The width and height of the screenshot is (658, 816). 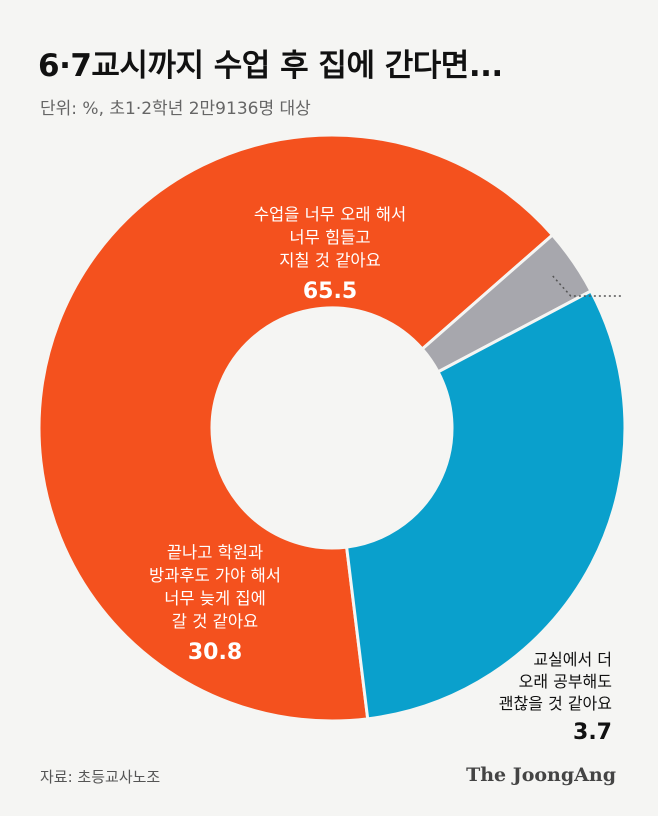 What do you see at coordinates (100, 777) in the screenshot?
I see `source-note: 자료: 초등교사노조` at bounding box center [100, 777].